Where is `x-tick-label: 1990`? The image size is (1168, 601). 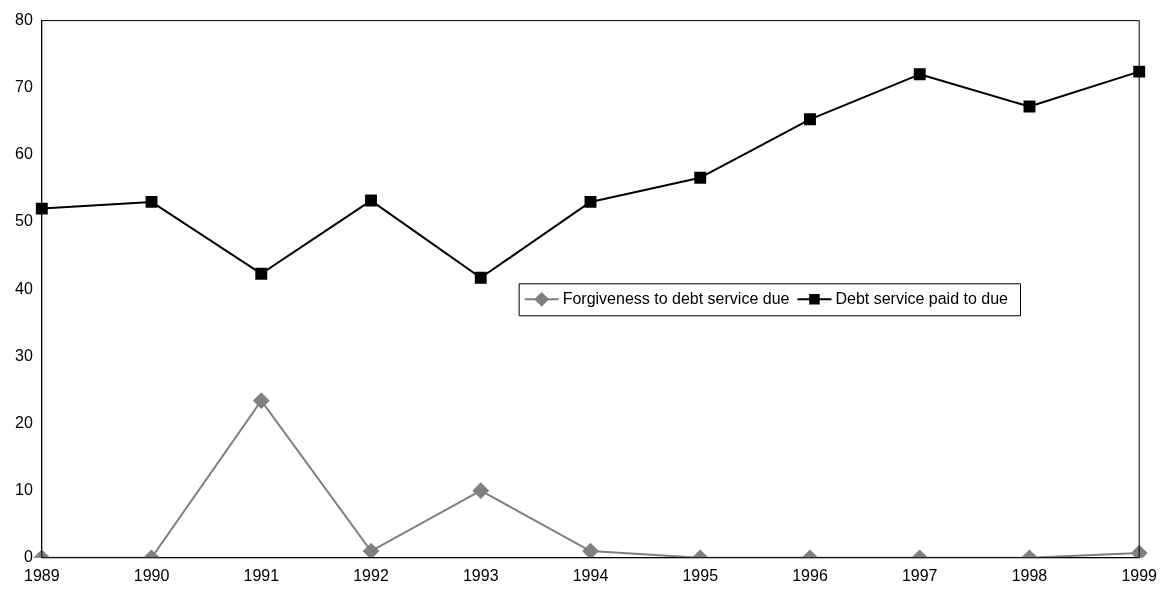 x-tick-label: 1990 is located at coordinates (151, 575).